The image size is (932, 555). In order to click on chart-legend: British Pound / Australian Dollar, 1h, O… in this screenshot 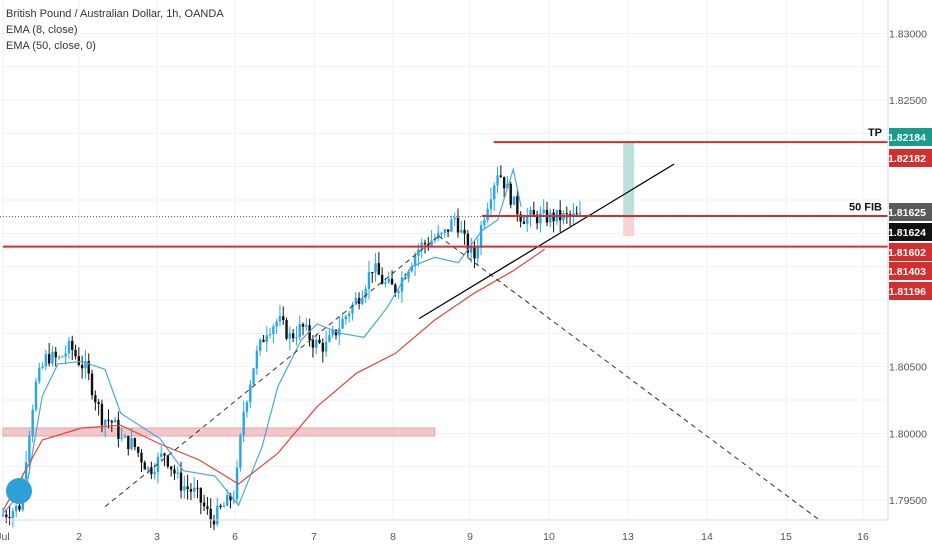, I will do `click(115, 30)`.